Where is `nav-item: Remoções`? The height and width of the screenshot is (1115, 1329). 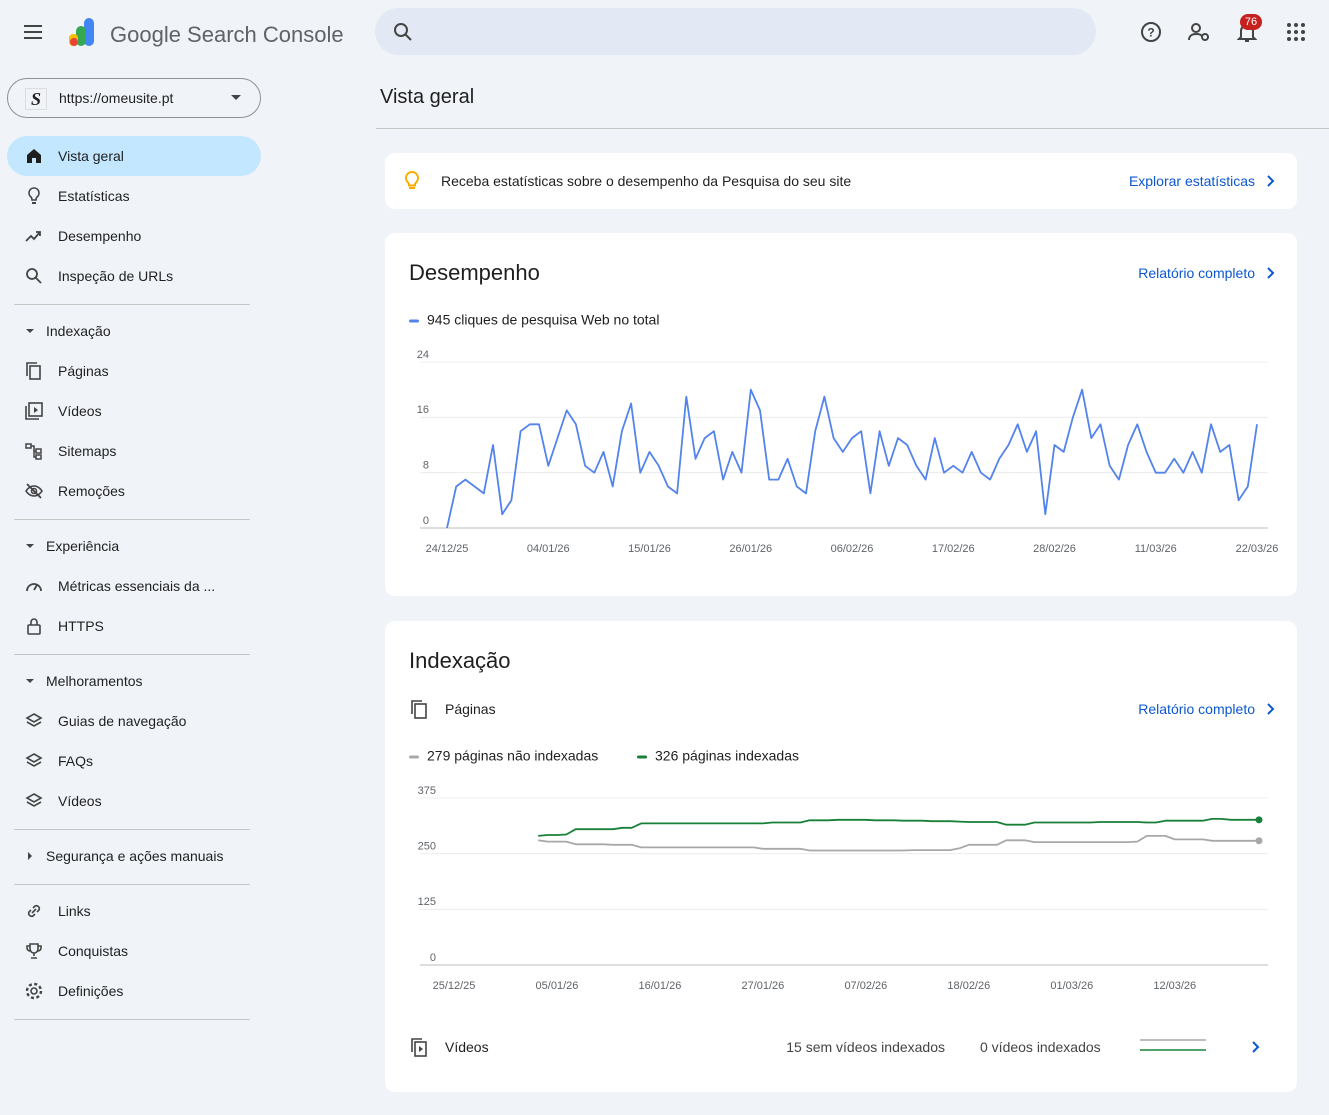 nav-item: Remoções is located at coordinates (134, 491).